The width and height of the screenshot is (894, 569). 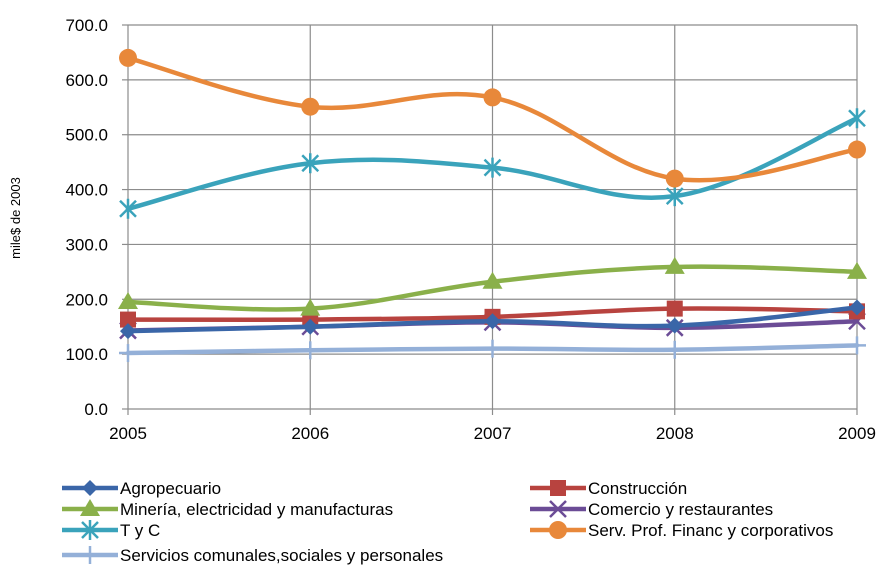 I want to click on legend-label: Agropecuario, so click(x=170, y=488).